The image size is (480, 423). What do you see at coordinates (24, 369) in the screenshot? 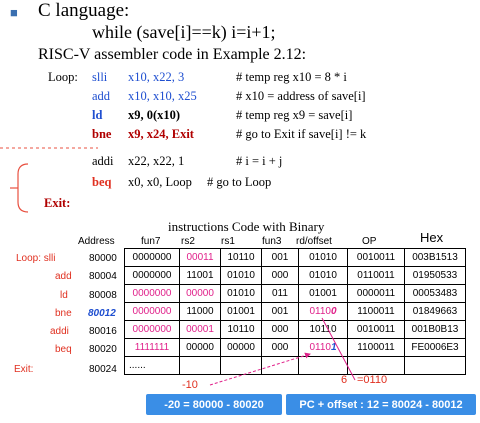
I see `row-label-exit: Exit:` at bounding box center [24, 369].